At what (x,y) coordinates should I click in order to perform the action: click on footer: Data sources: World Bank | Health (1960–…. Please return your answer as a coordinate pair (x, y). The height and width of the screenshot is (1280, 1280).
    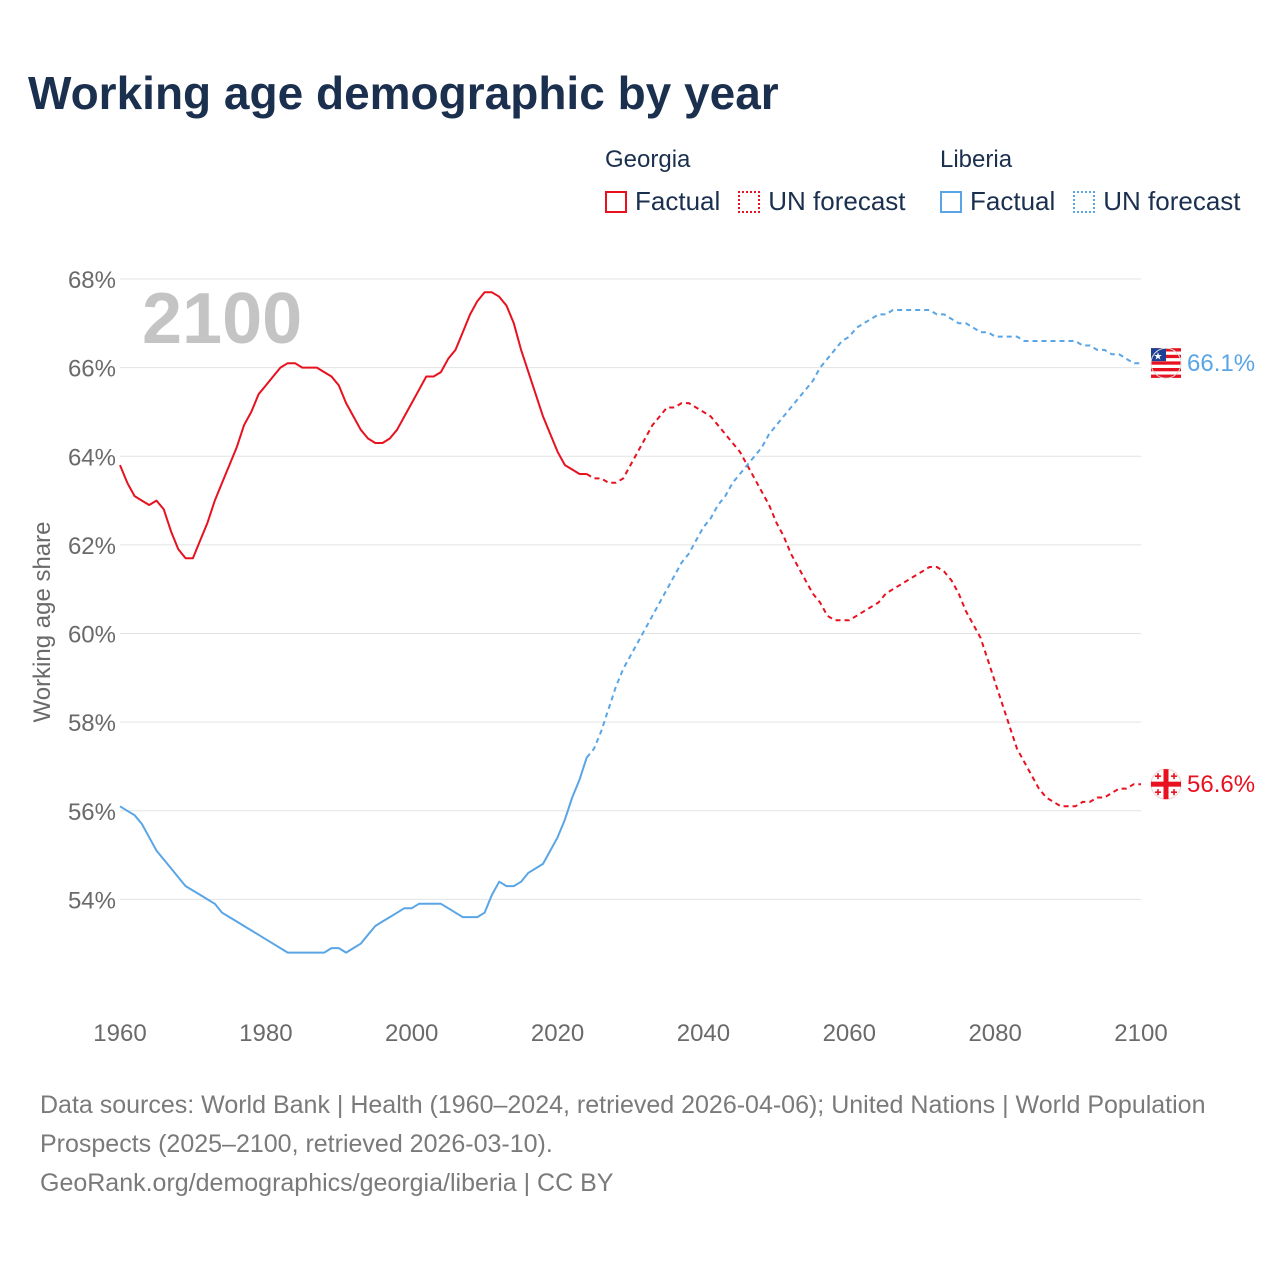
    Looking at the image, I should click on (640, 1144).